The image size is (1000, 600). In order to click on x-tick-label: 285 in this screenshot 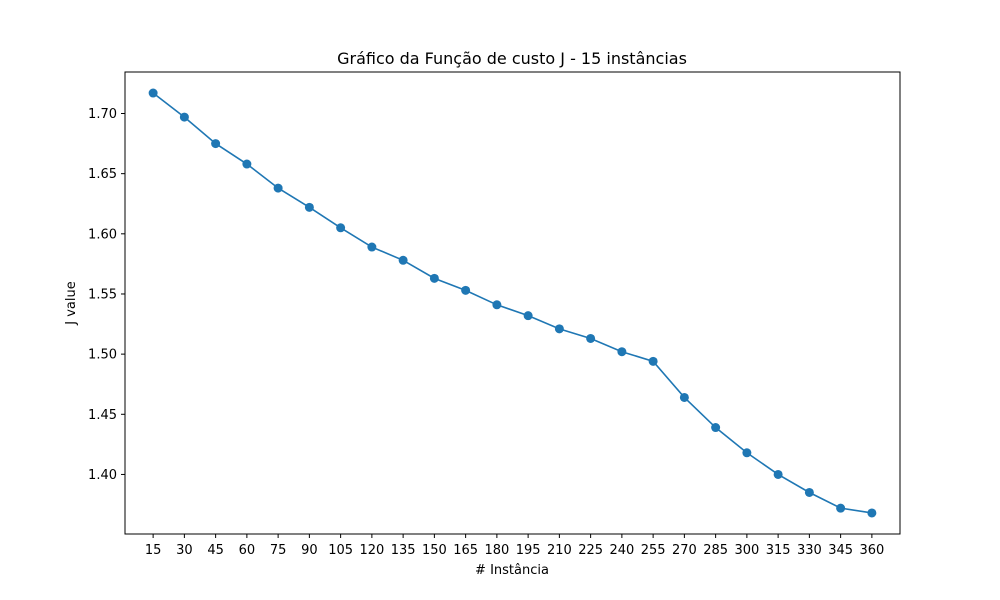, I will do `click(715, 550)`.